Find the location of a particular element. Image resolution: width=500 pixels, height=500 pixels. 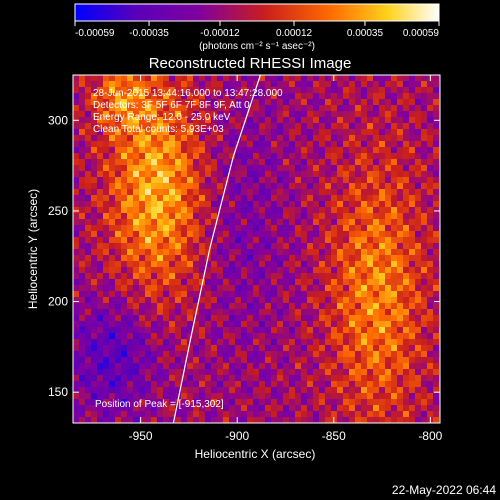

chart-title: Reconstructed RHESSI Image is located at coordinates (250, 63).